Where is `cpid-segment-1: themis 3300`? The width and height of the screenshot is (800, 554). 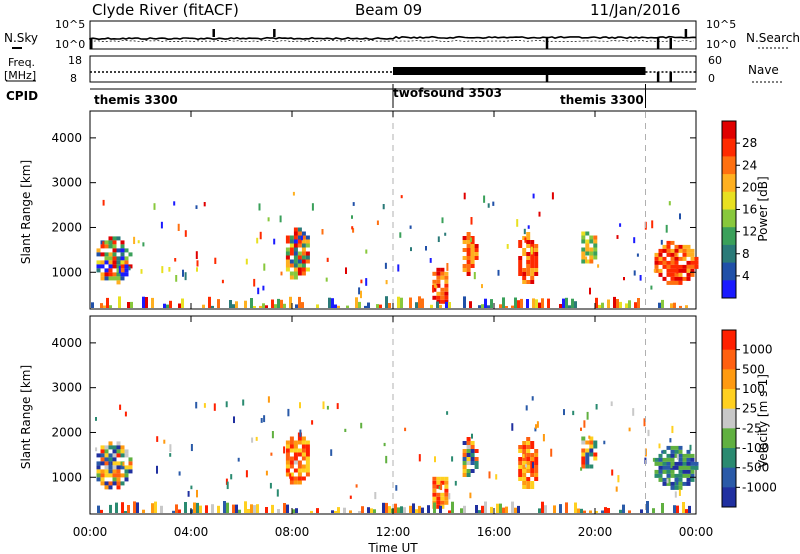 cpid-segment-1: themis 3300 is located at coordinates (136, 100).